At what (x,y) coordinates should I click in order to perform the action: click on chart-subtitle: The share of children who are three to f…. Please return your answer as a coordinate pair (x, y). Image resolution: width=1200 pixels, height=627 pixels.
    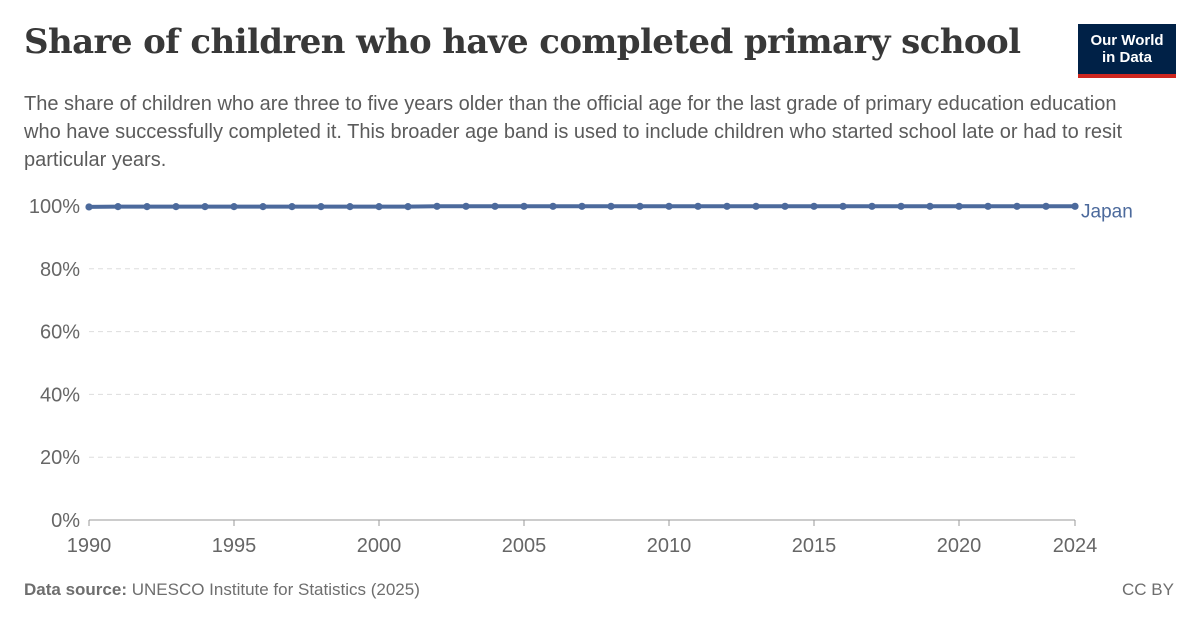
    Looking at the image, I should click on (573, 132).